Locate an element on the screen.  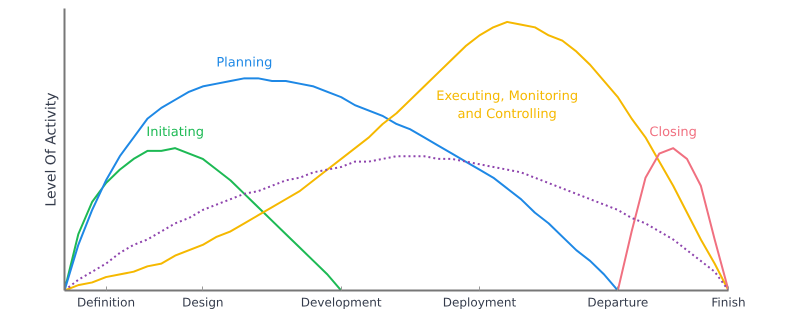
series-label: Planning is located at coordinates (244, 62).